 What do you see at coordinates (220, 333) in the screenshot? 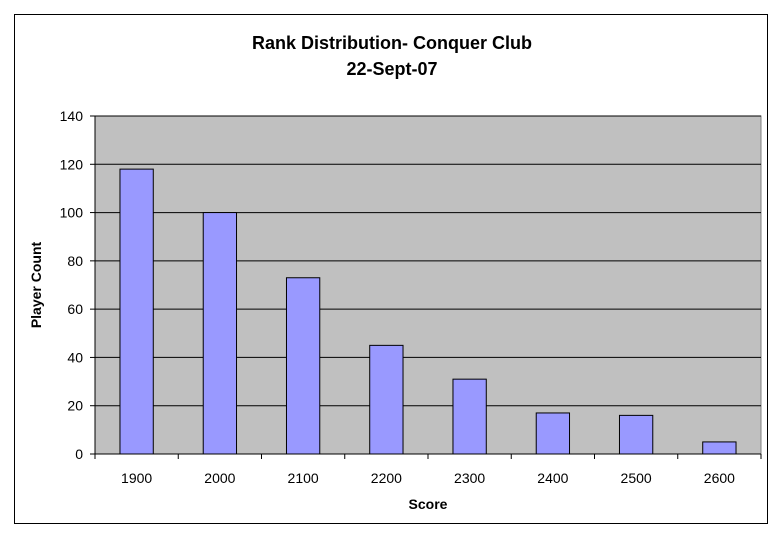
I see `bar-2000` at bounding box center [220, 333].